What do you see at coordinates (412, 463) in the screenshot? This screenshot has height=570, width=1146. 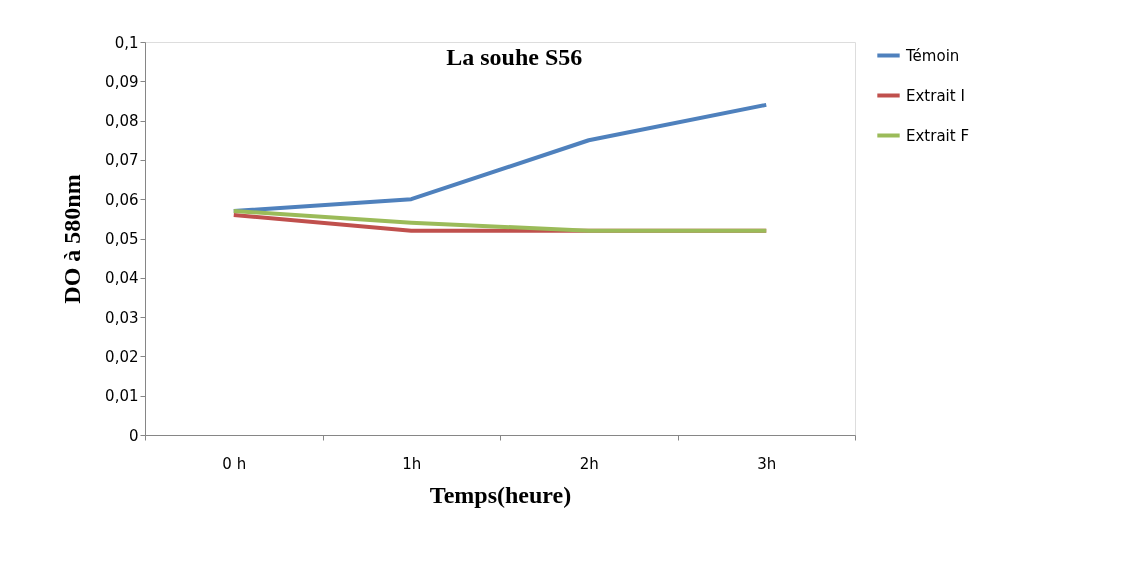 I see `x-tick-label: 1h` at bounding box center [412, 463].